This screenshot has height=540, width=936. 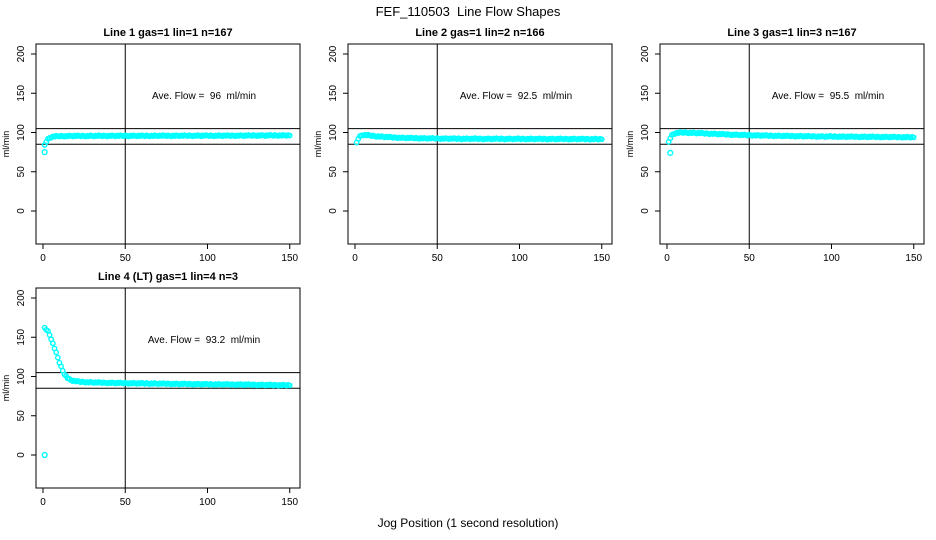 What do you see at coordinates (204, 340) in the screenshot?
I see `ave-flow-annotation: Ave. Flow = 93.2 ml/min` at bounding box center [204, 340].